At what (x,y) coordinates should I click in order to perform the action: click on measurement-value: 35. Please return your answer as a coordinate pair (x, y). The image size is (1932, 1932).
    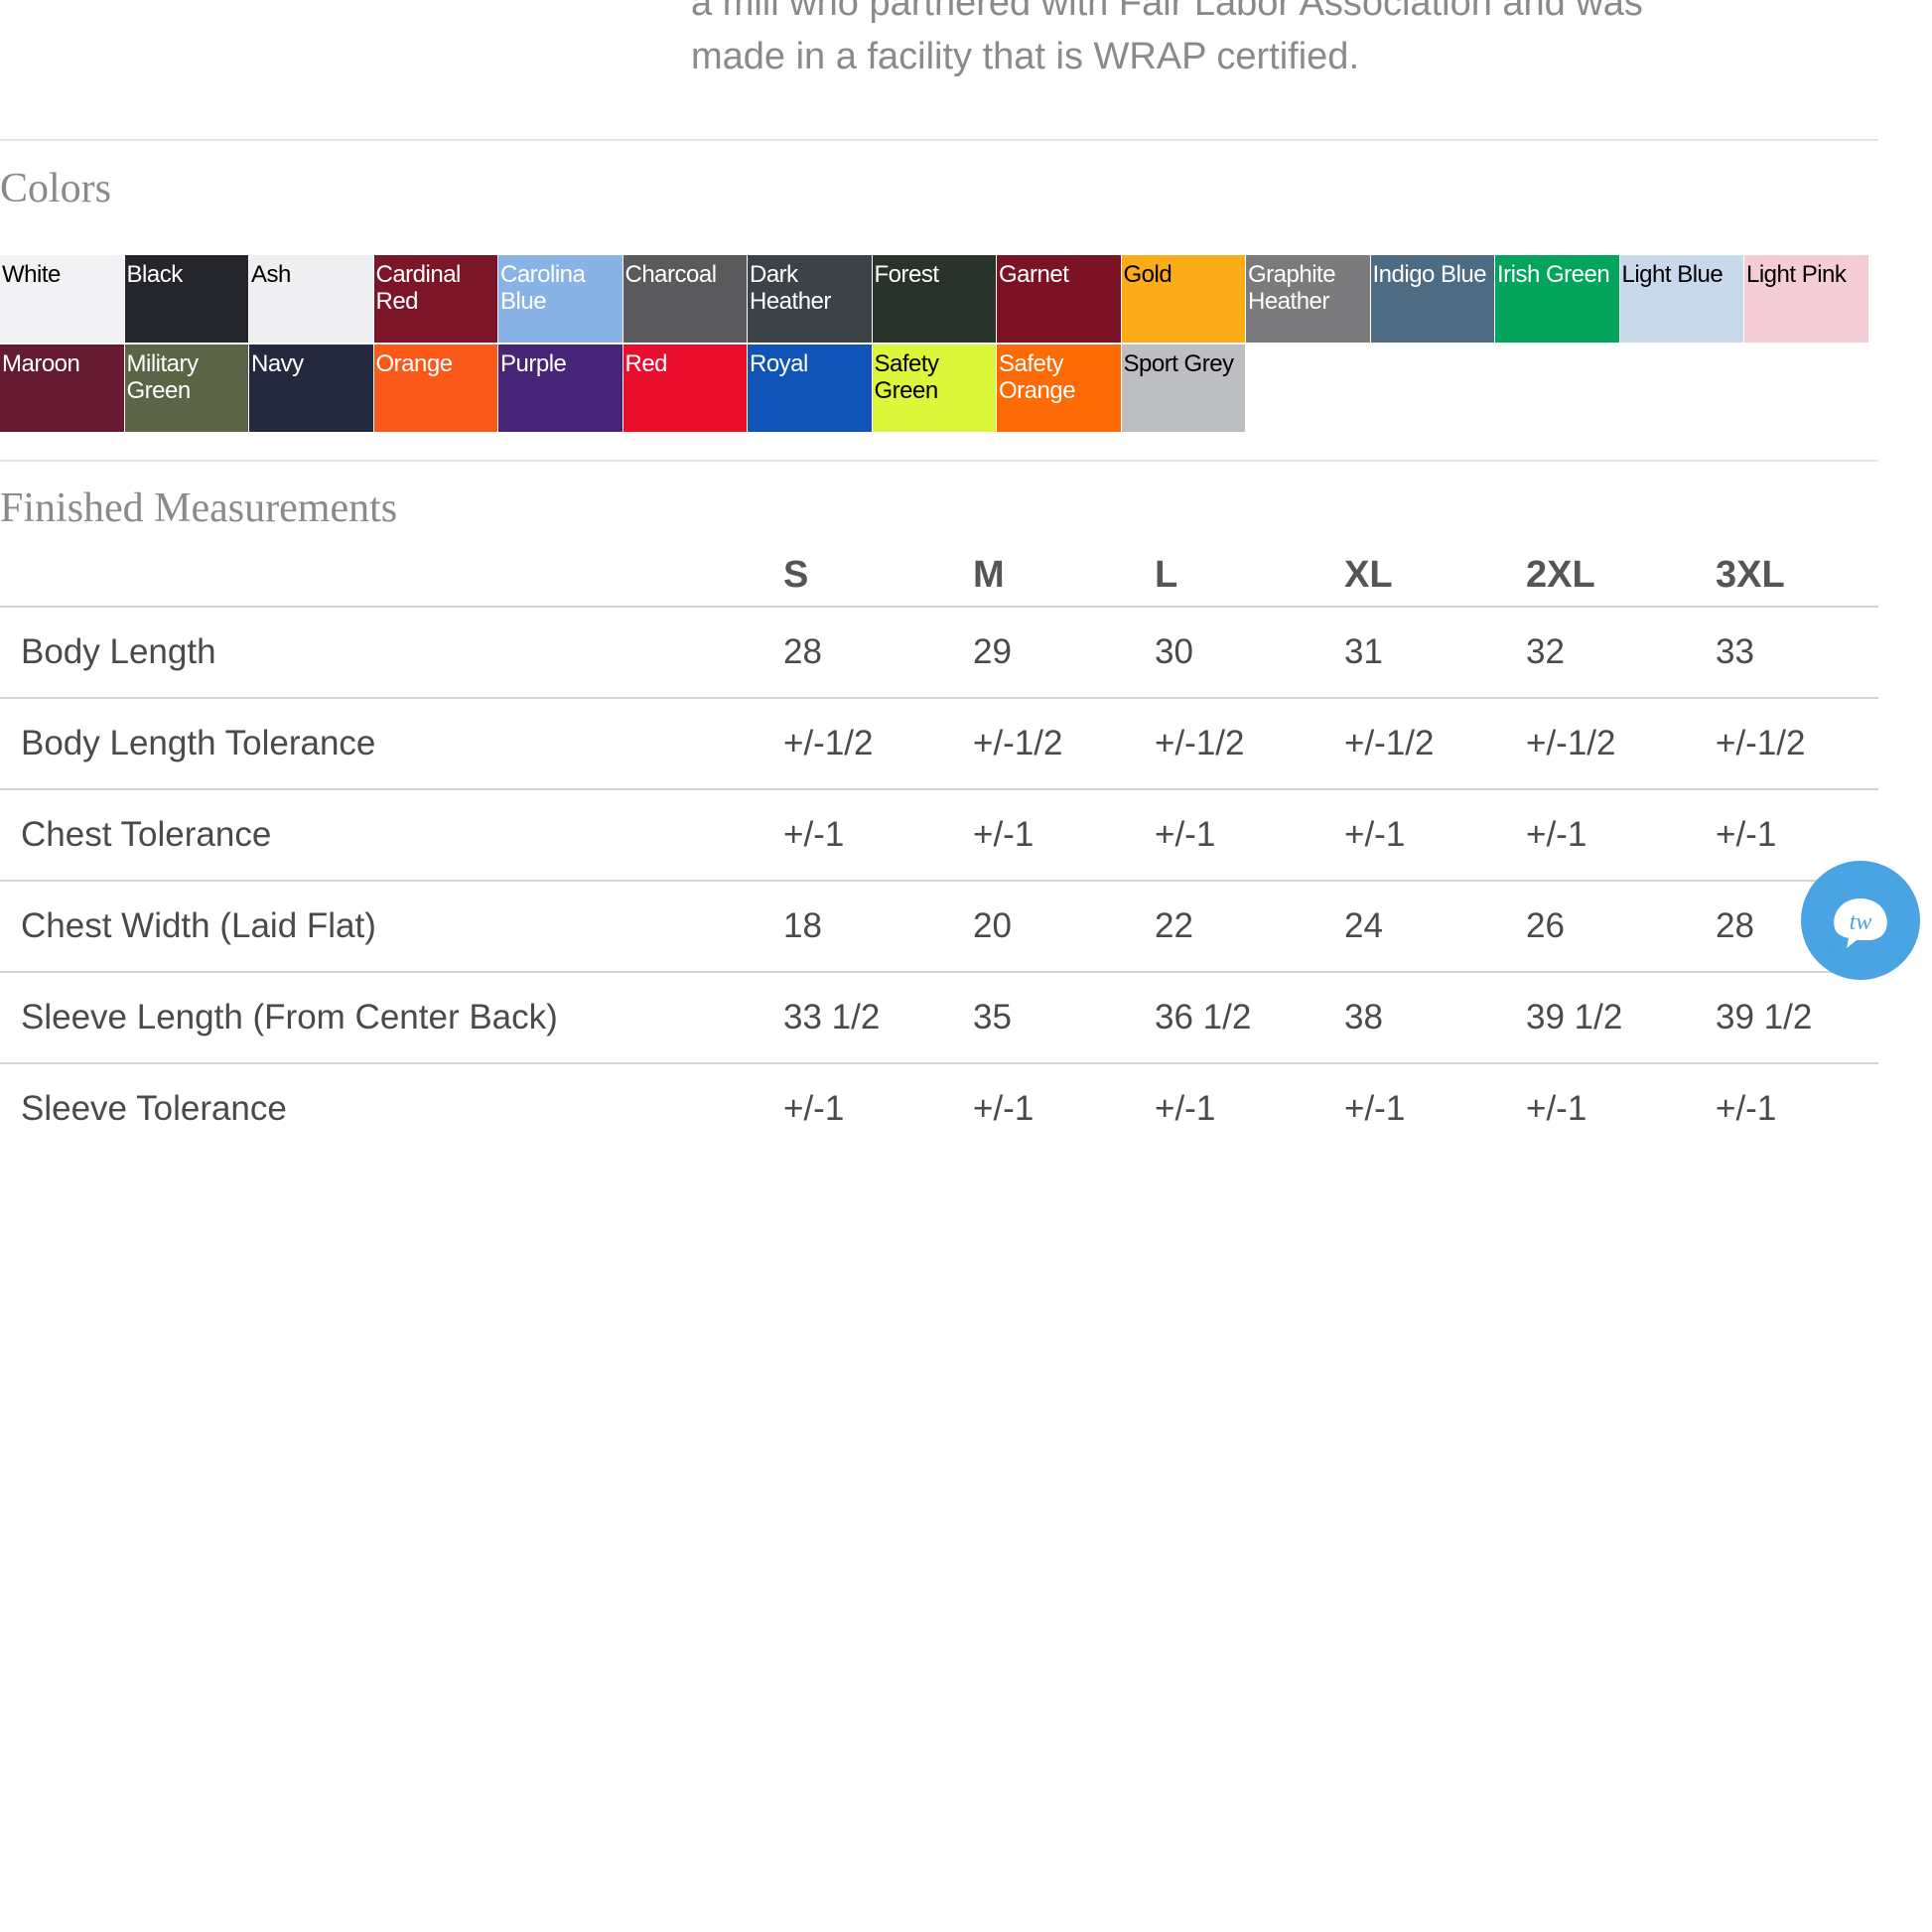
    Looking at the image, I should click on (1064, 1018).